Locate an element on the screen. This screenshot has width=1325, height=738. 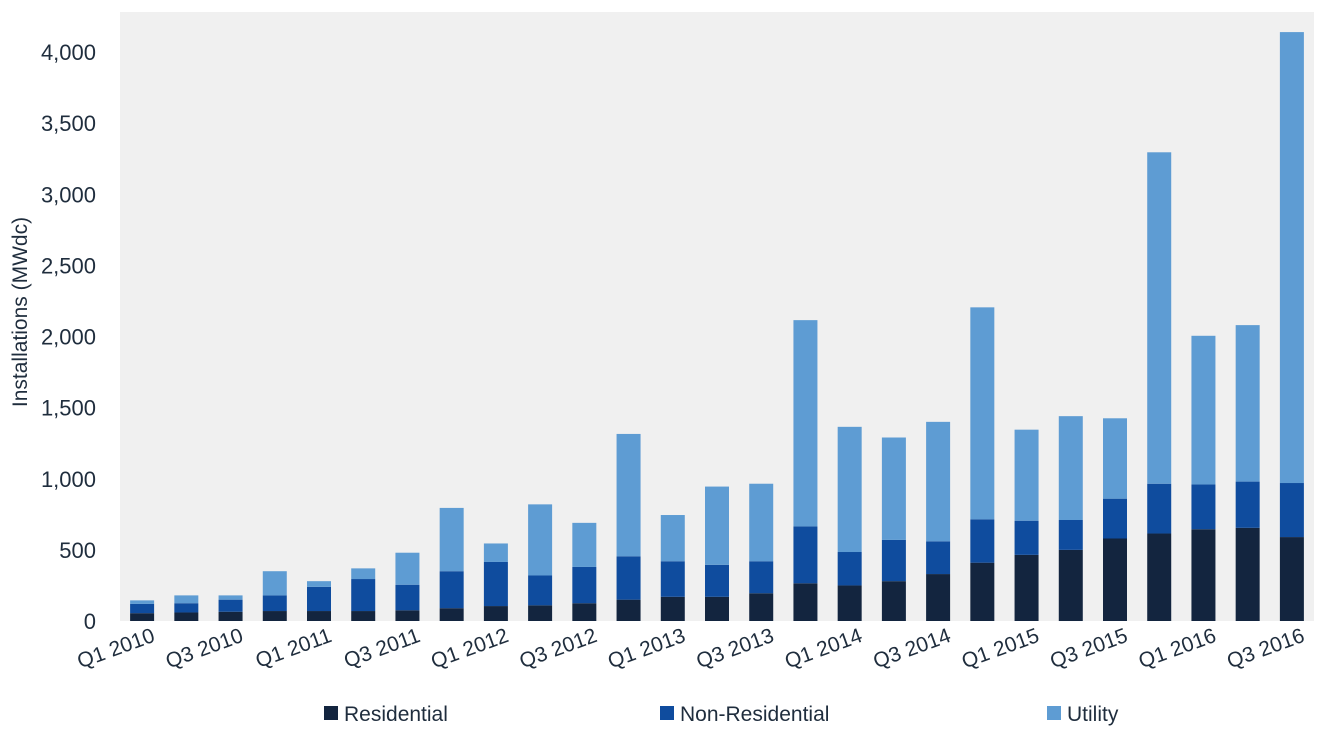
y-tick-label: 2,000 is located at coordinates (68, 337).